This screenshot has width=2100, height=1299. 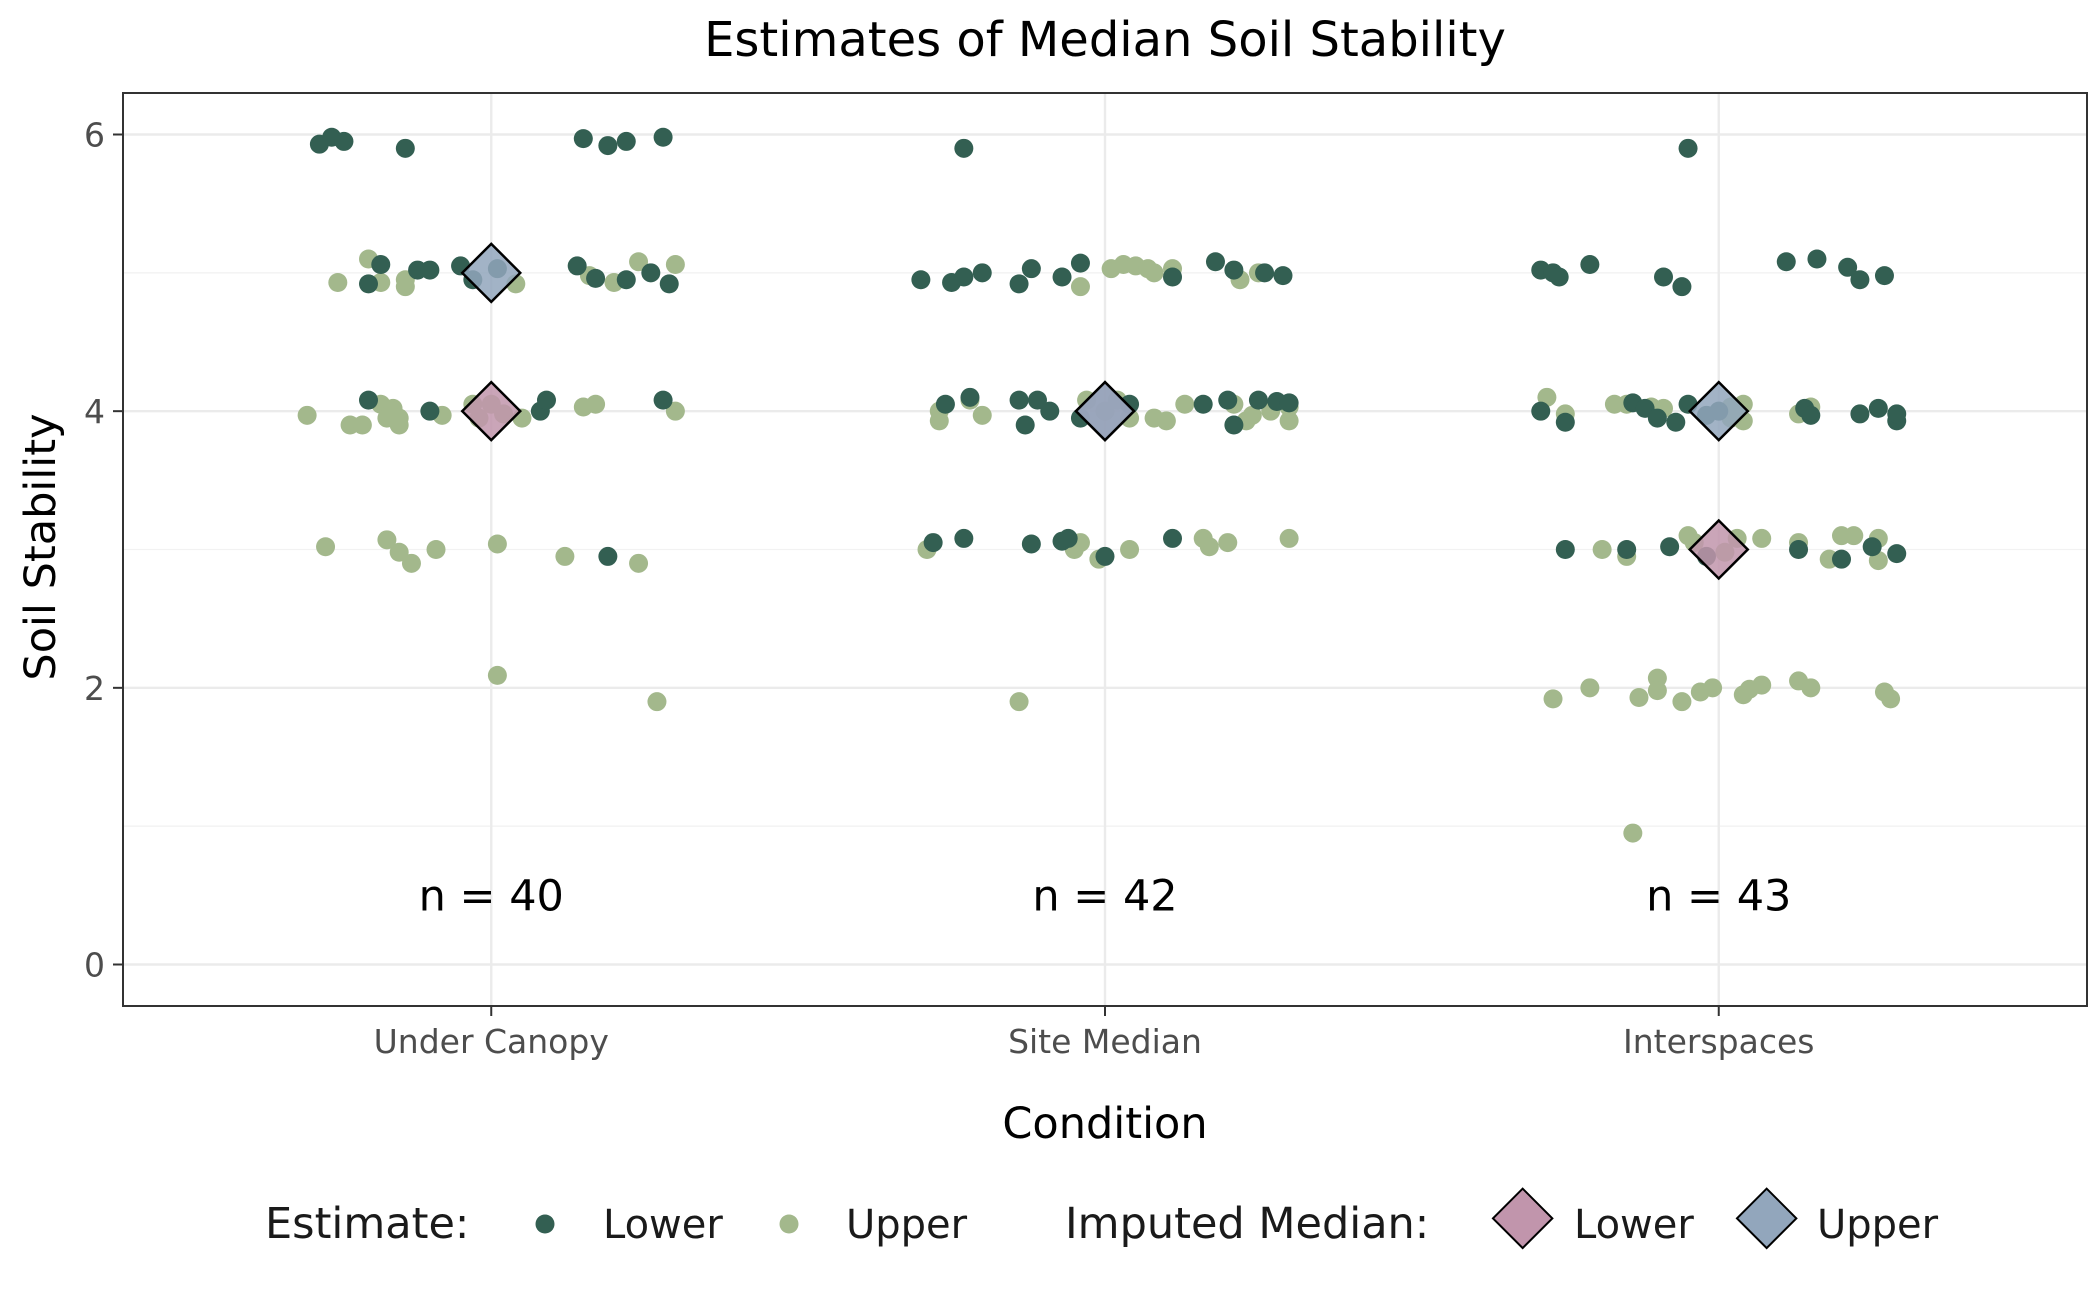 I want to click on y-tick-label: 4, so click(x=94, y=411).